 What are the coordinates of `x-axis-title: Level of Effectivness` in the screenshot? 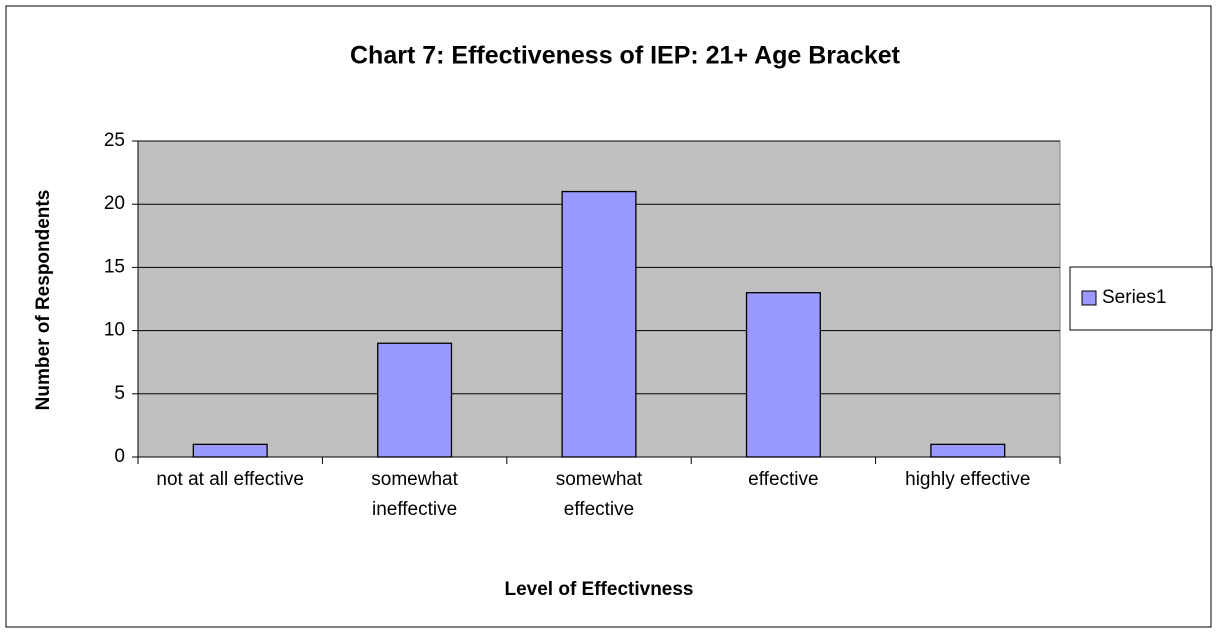 It's located at (598, 589).